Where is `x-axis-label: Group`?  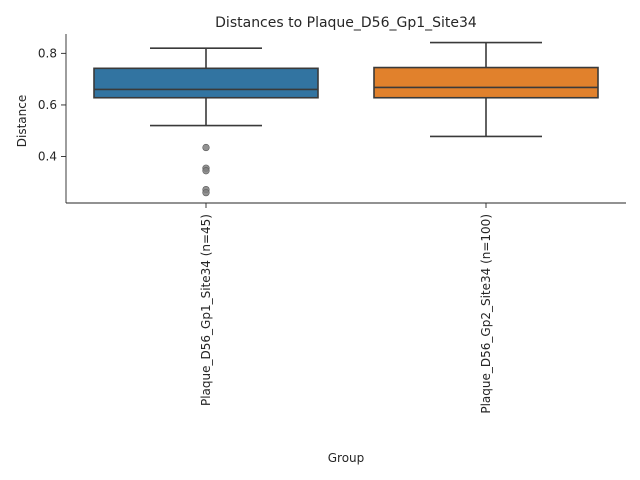
x-axis-label: Group is located at coordinates (346, 458).